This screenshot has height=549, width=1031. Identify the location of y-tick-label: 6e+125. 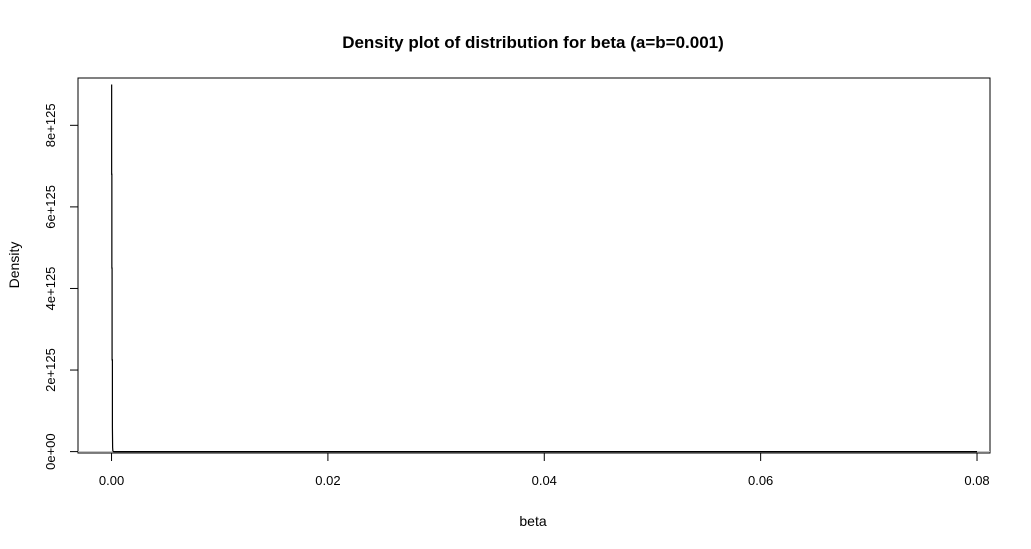
(50, 207).